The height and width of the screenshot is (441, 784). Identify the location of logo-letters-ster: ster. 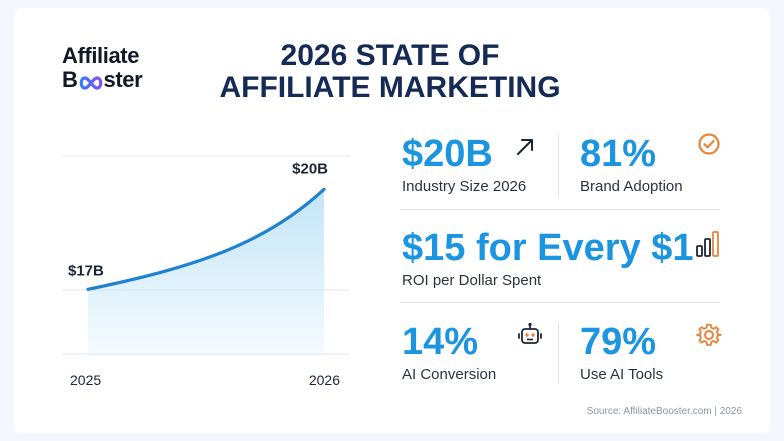
(123, 79).